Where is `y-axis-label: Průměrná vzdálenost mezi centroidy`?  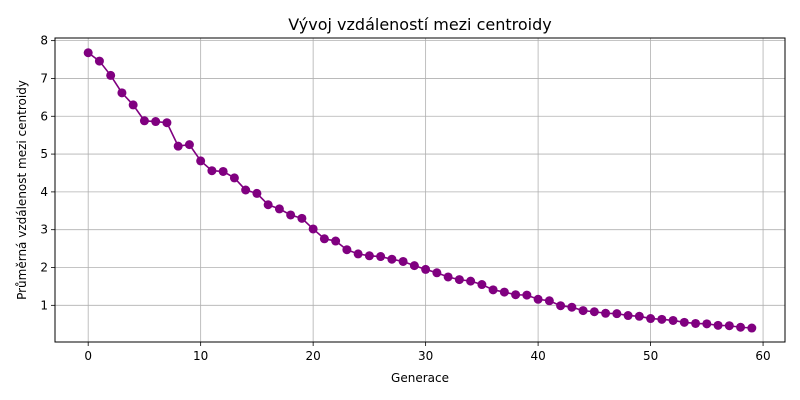
y-axis-label: Průměrná vzdálenost mezi centroidy is located at coordinates (22, 190).